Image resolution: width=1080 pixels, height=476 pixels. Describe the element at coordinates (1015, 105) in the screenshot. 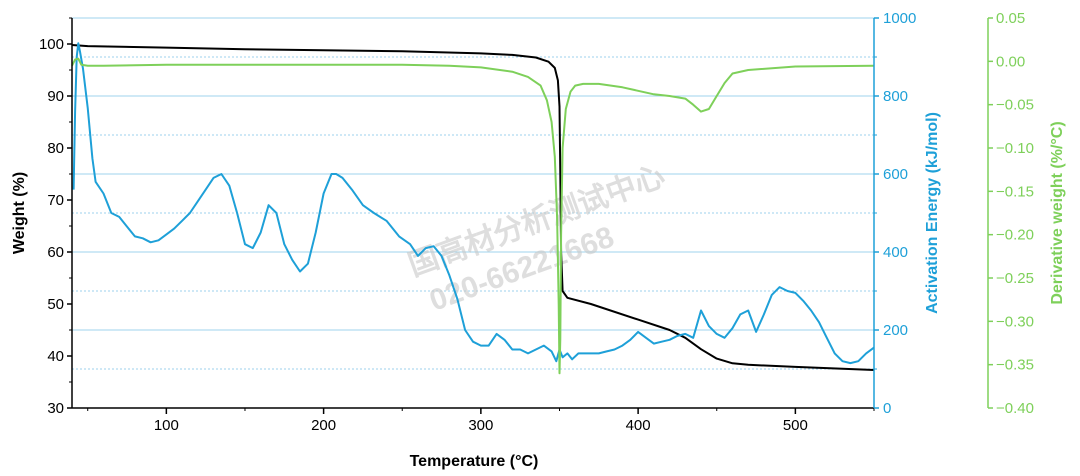

I see `derivative-tick-label: −0.05` at that location.